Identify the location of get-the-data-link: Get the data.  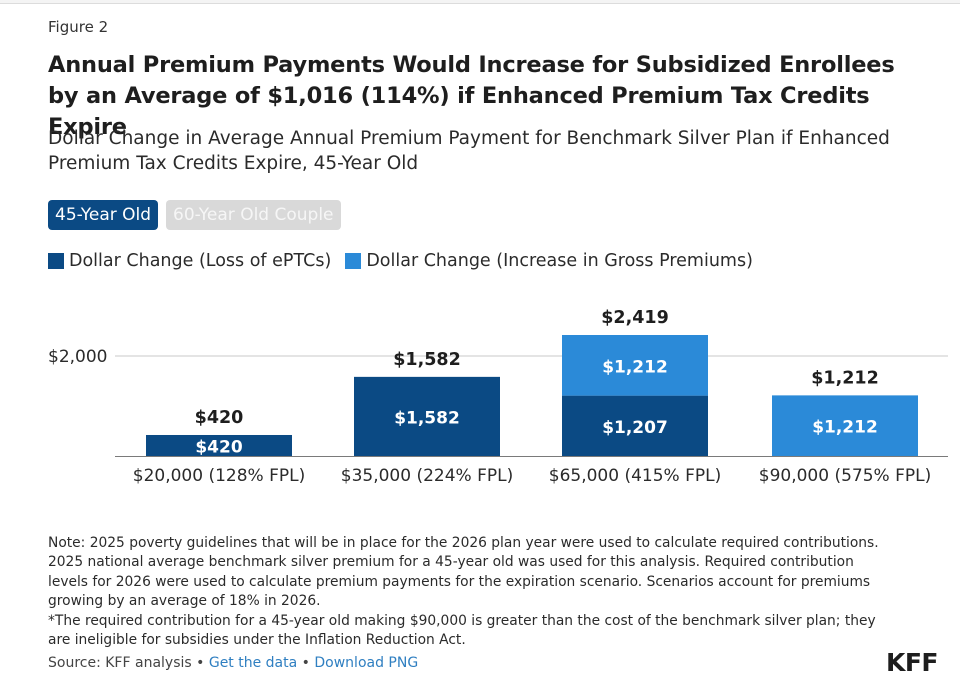
(253, 663).